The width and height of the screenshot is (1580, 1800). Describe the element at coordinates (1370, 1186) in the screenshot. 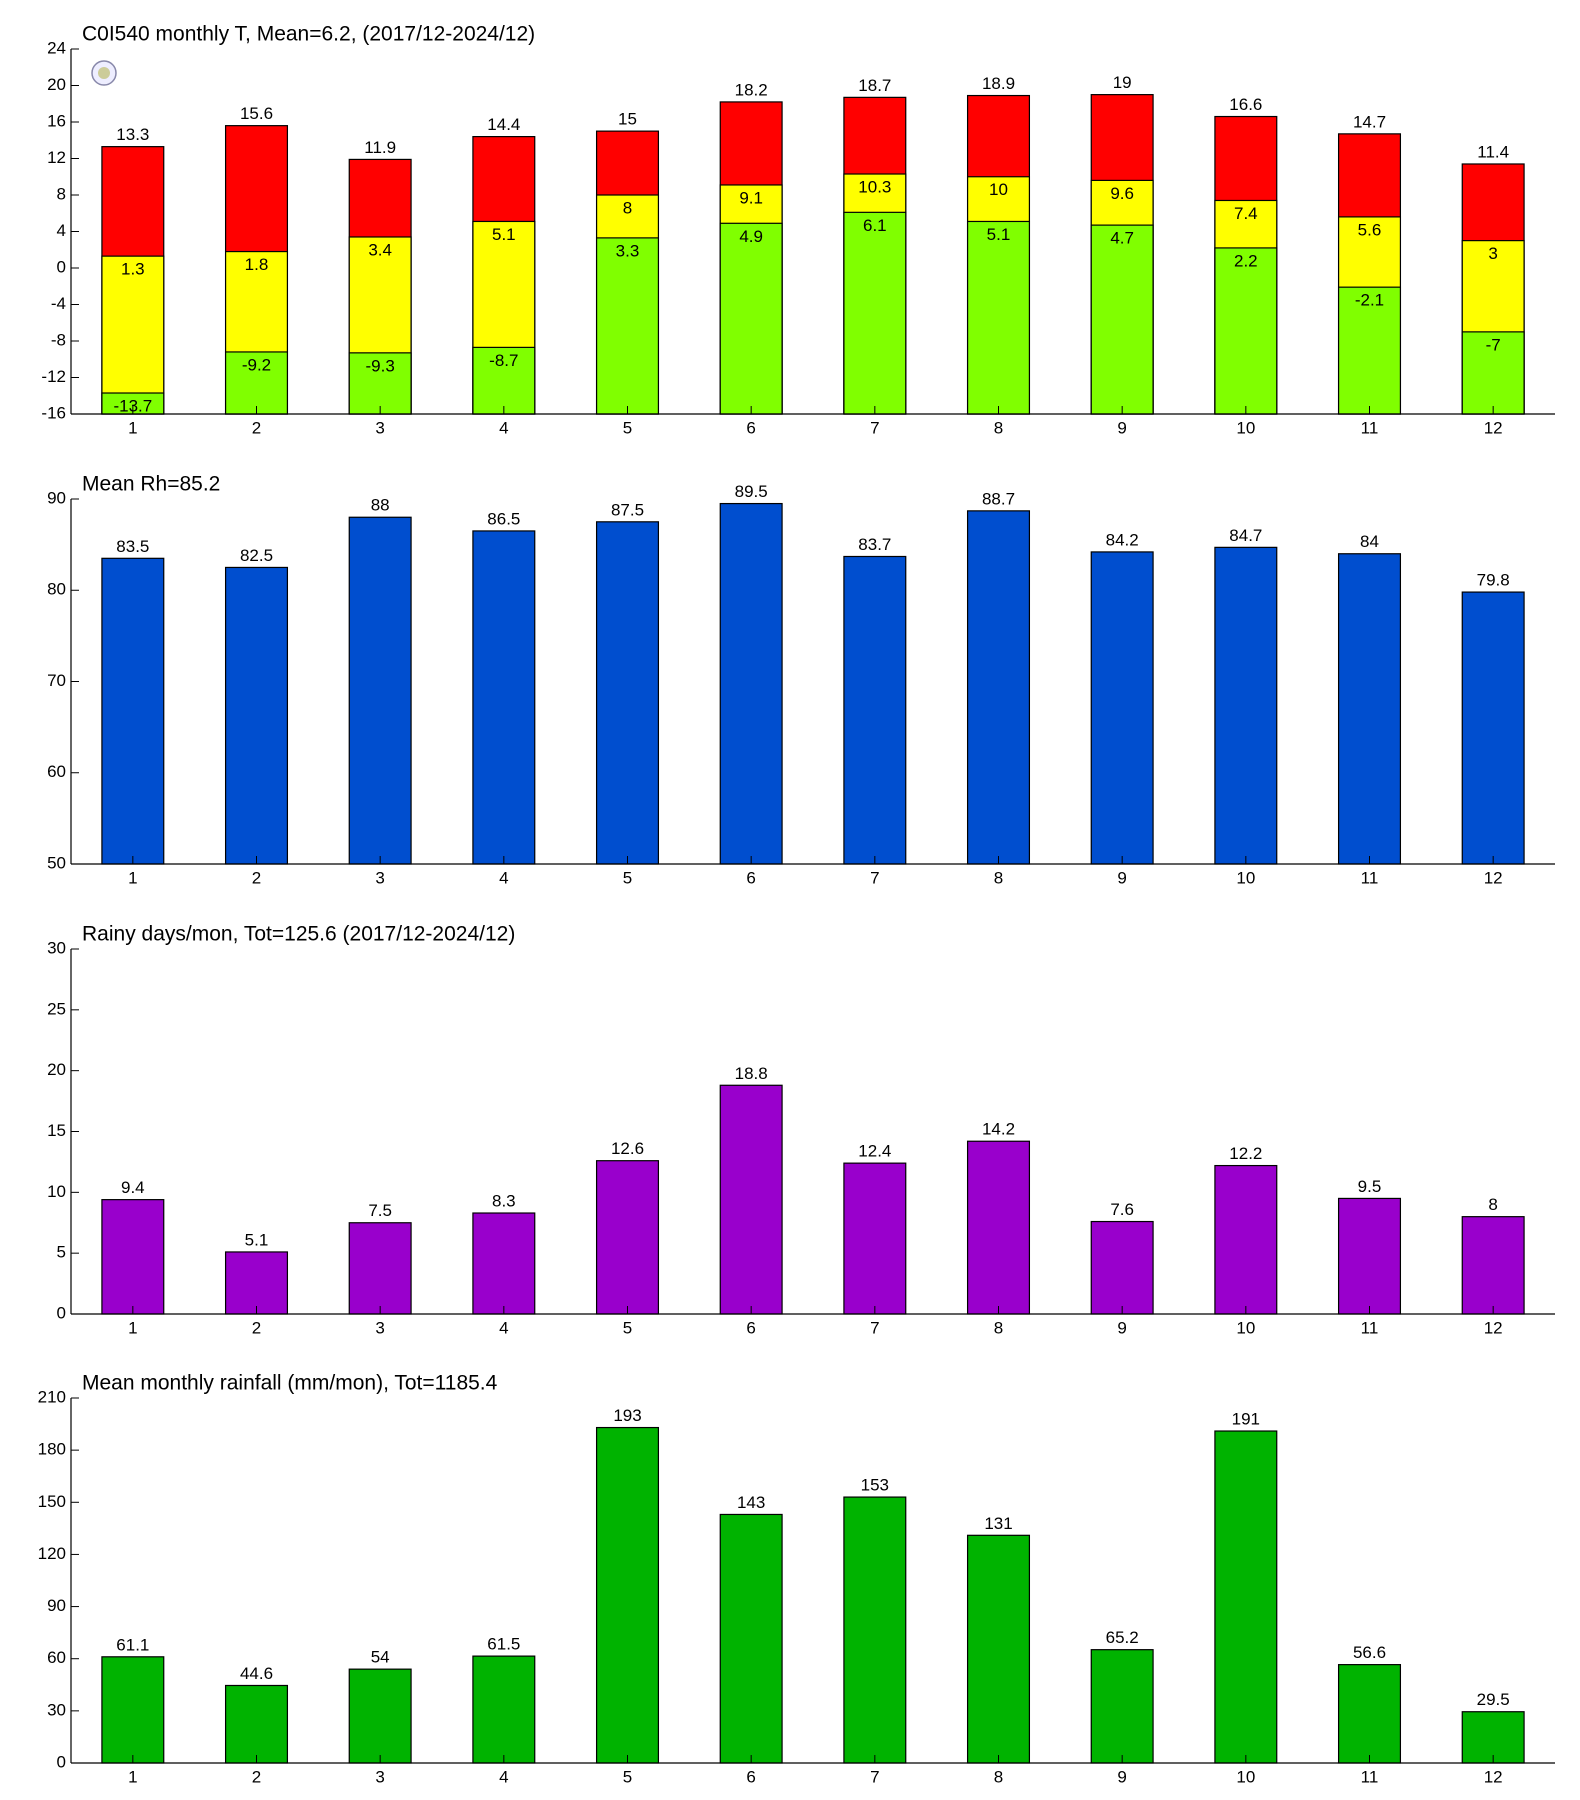

I see `value-label: 9.5` at that location.